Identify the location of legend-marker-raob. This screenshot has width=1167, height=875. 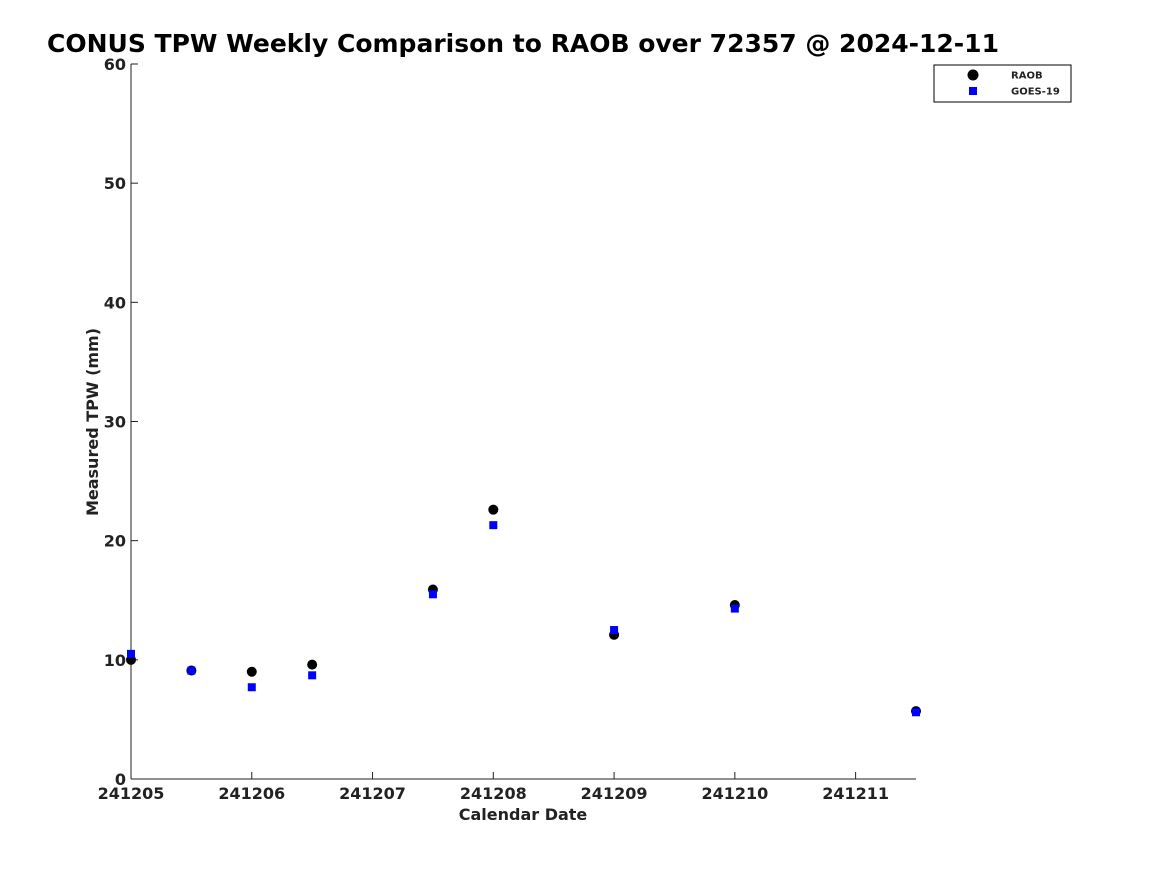
(973, 75).